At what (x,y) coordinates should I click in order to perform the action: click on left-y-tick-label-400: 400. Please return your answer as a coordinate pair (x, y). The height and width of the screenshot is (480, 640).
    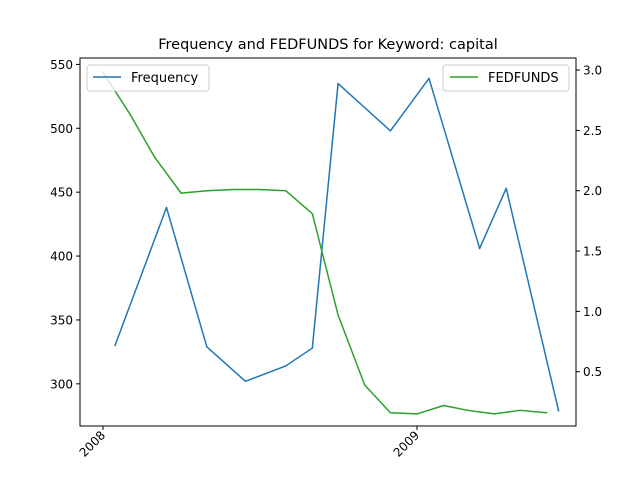
    Looking at the image, I should click on (61, 257).